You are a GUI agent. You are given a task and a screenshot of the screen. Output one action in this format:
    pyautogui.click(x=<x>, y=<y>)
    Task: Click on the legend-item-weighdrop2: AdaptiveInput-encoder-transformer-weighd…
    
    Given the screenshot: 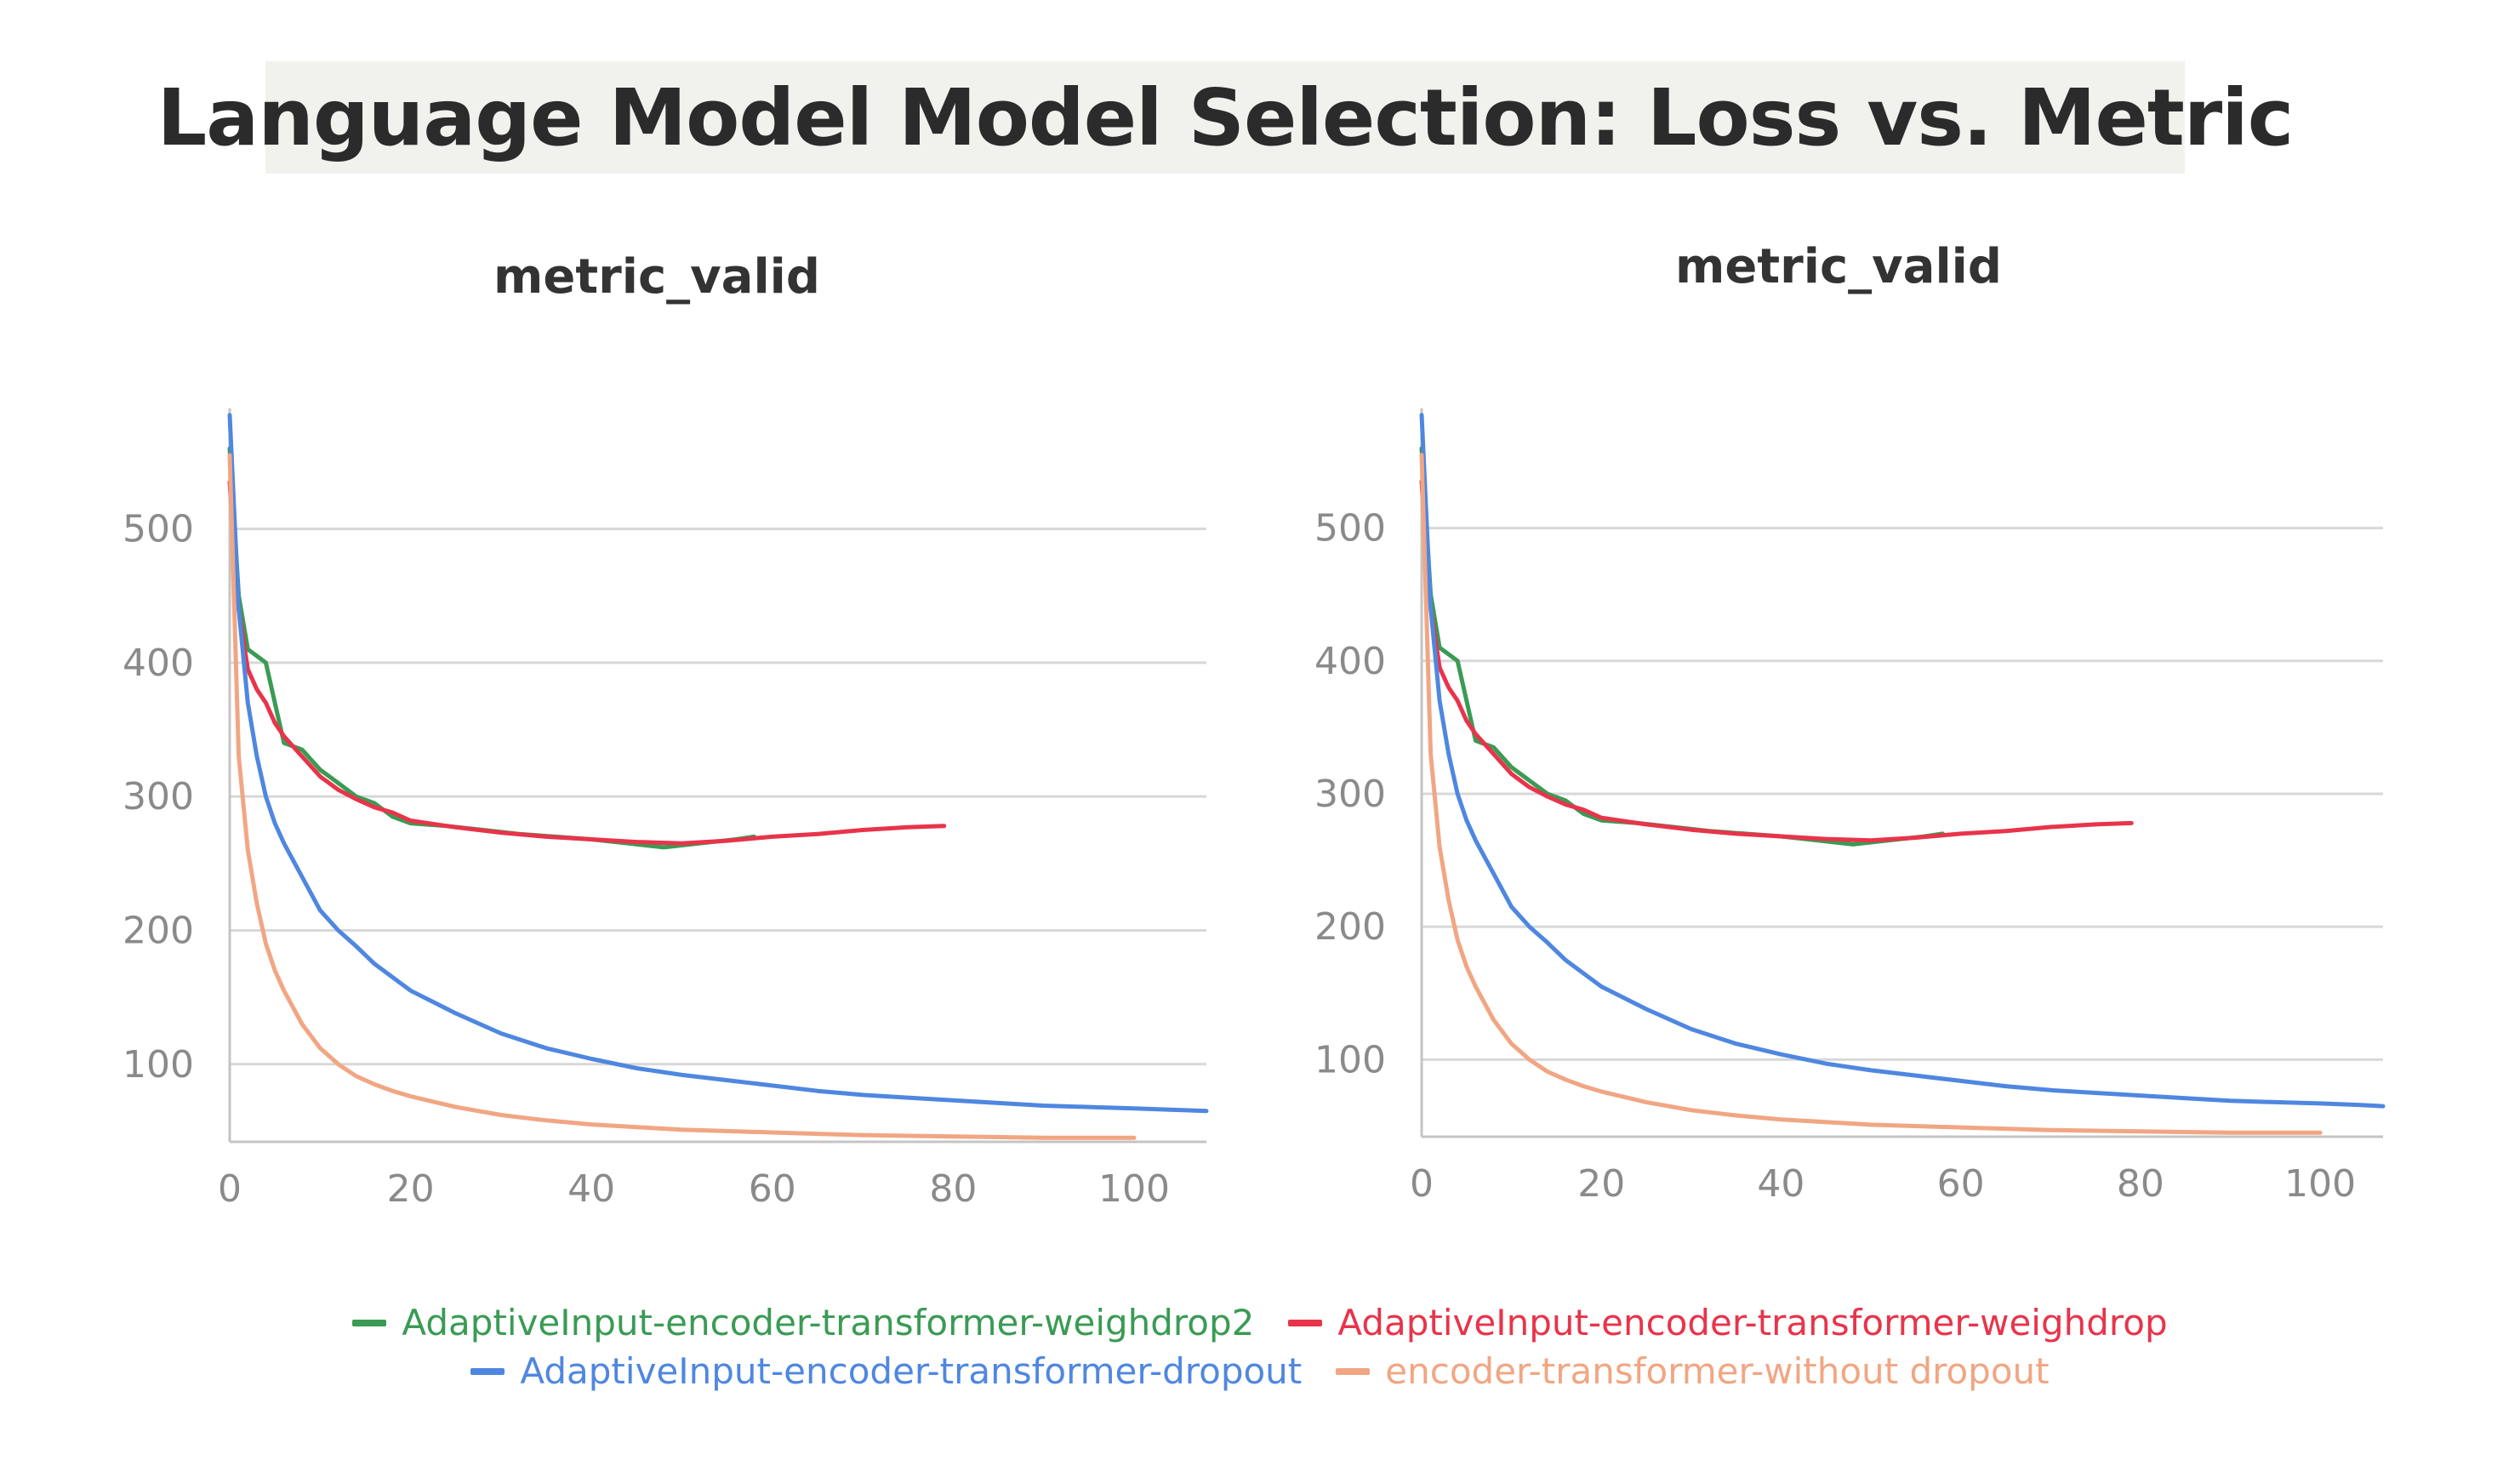 What is the action you would take?
    pyautogui.click(x=803, y=1322)
    